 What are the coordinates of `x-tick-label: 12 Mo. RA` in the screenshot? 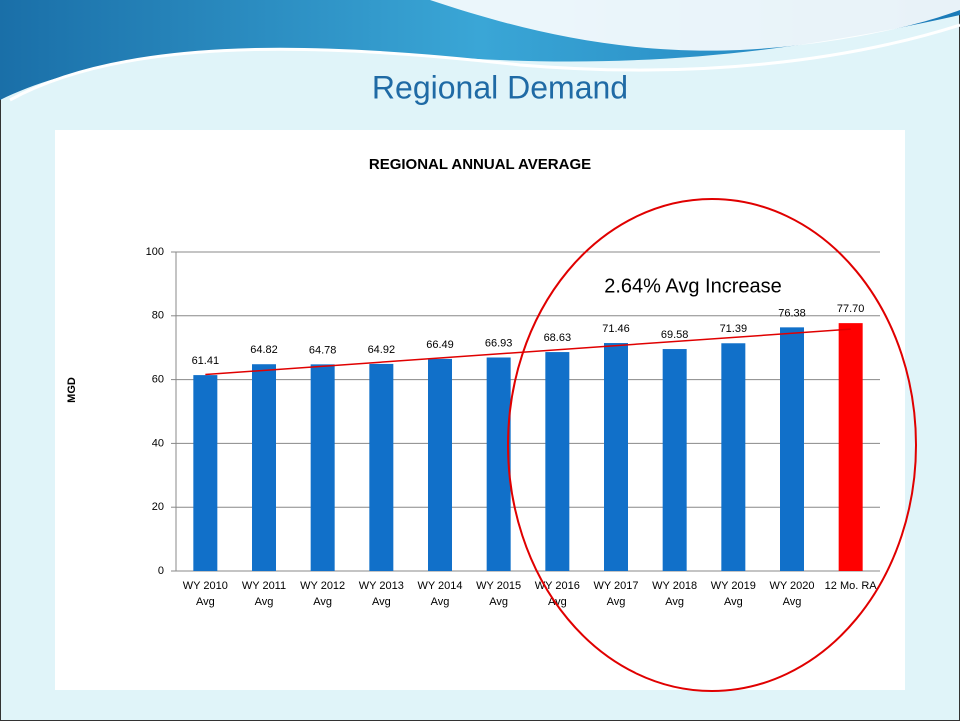 It's located at (851, 586).